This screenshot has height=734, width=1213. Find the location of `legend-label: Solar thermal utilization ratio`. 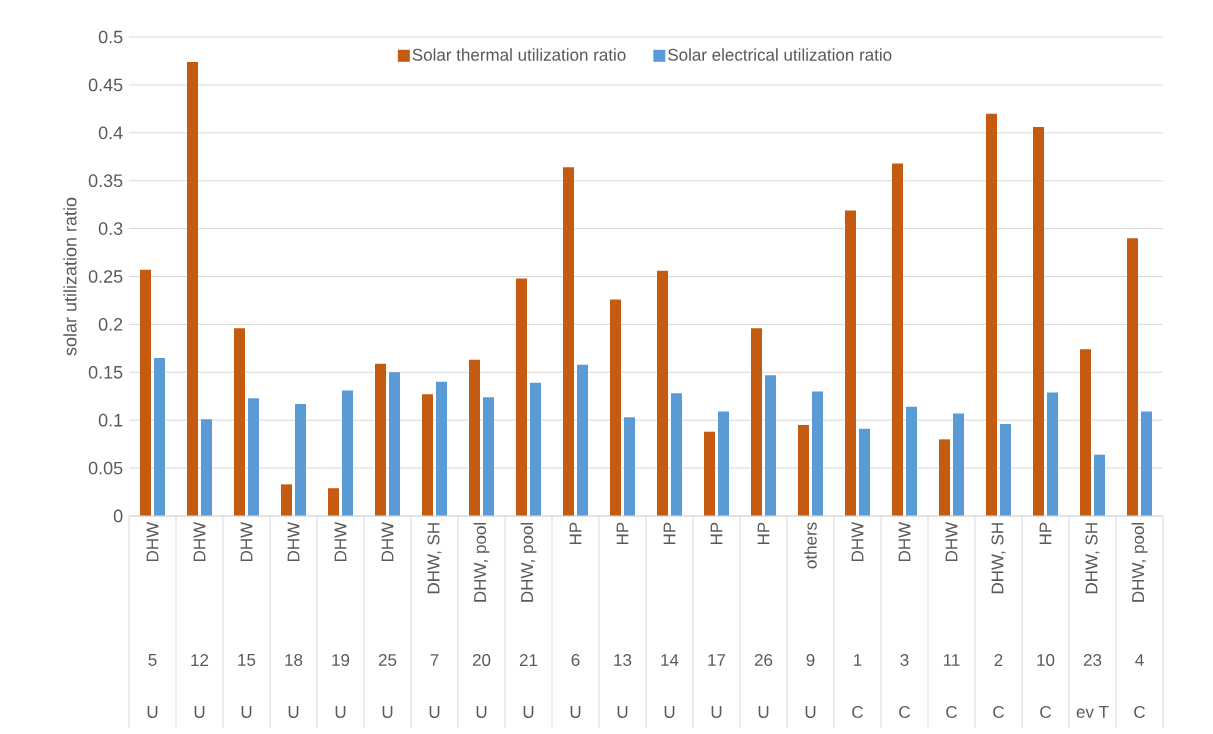

legend-label: Solar thermal utilization ratio is located at coordinates (519, 54).